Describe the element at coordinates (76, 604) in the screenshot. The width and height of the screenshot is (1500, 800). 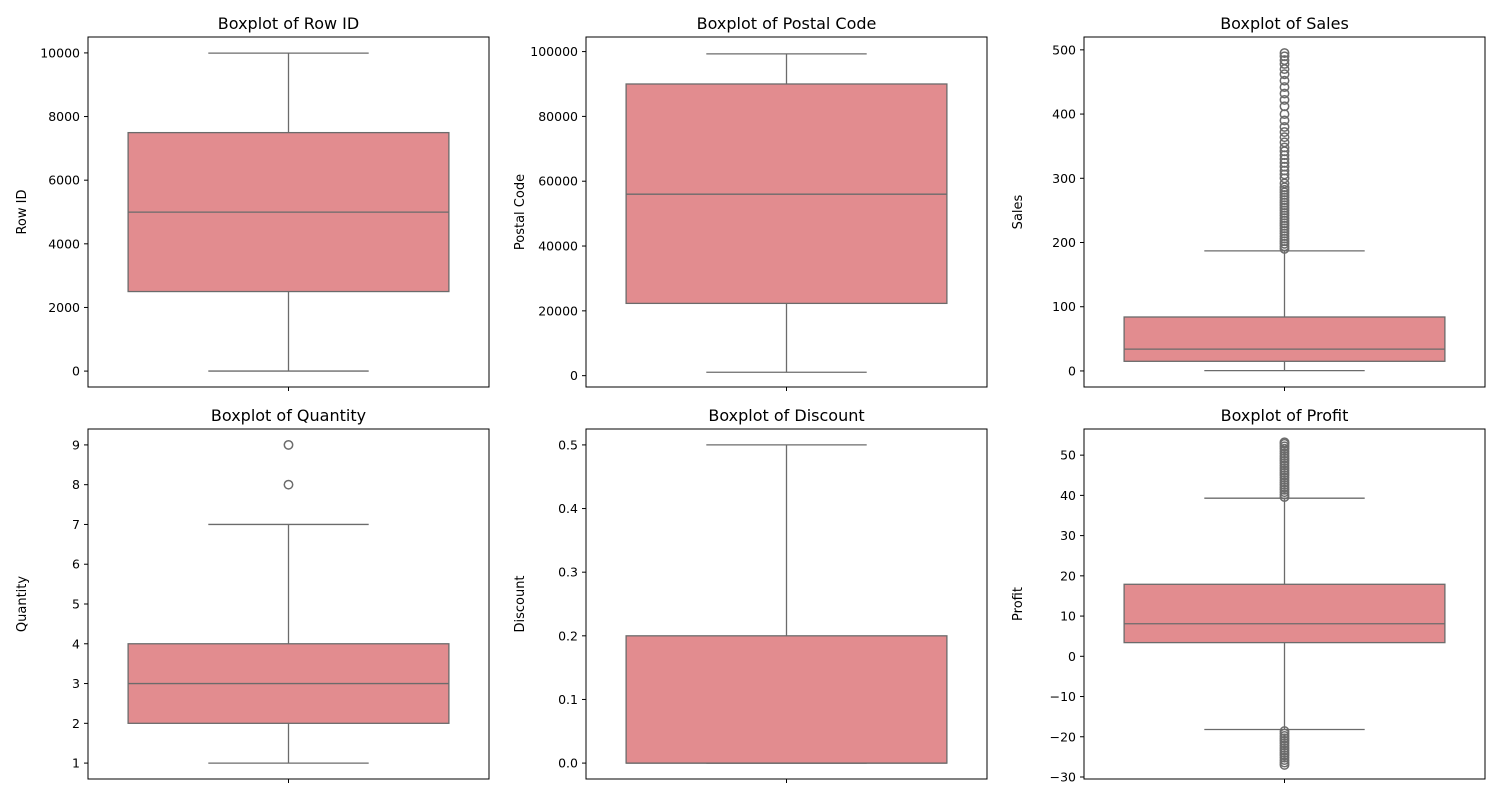
I see `y-tick-label: 5` at that location.